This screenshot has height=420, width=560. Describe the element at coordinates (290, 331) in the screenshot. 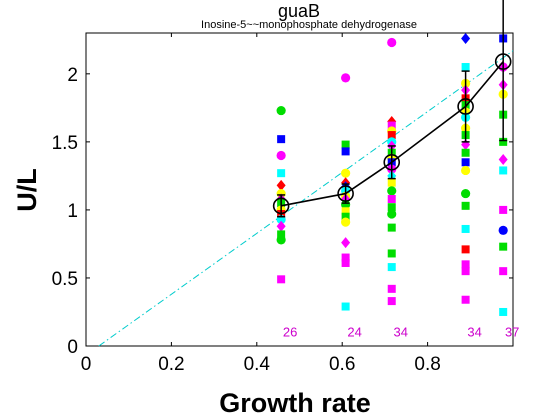

I see `count-label: 26` at that location.